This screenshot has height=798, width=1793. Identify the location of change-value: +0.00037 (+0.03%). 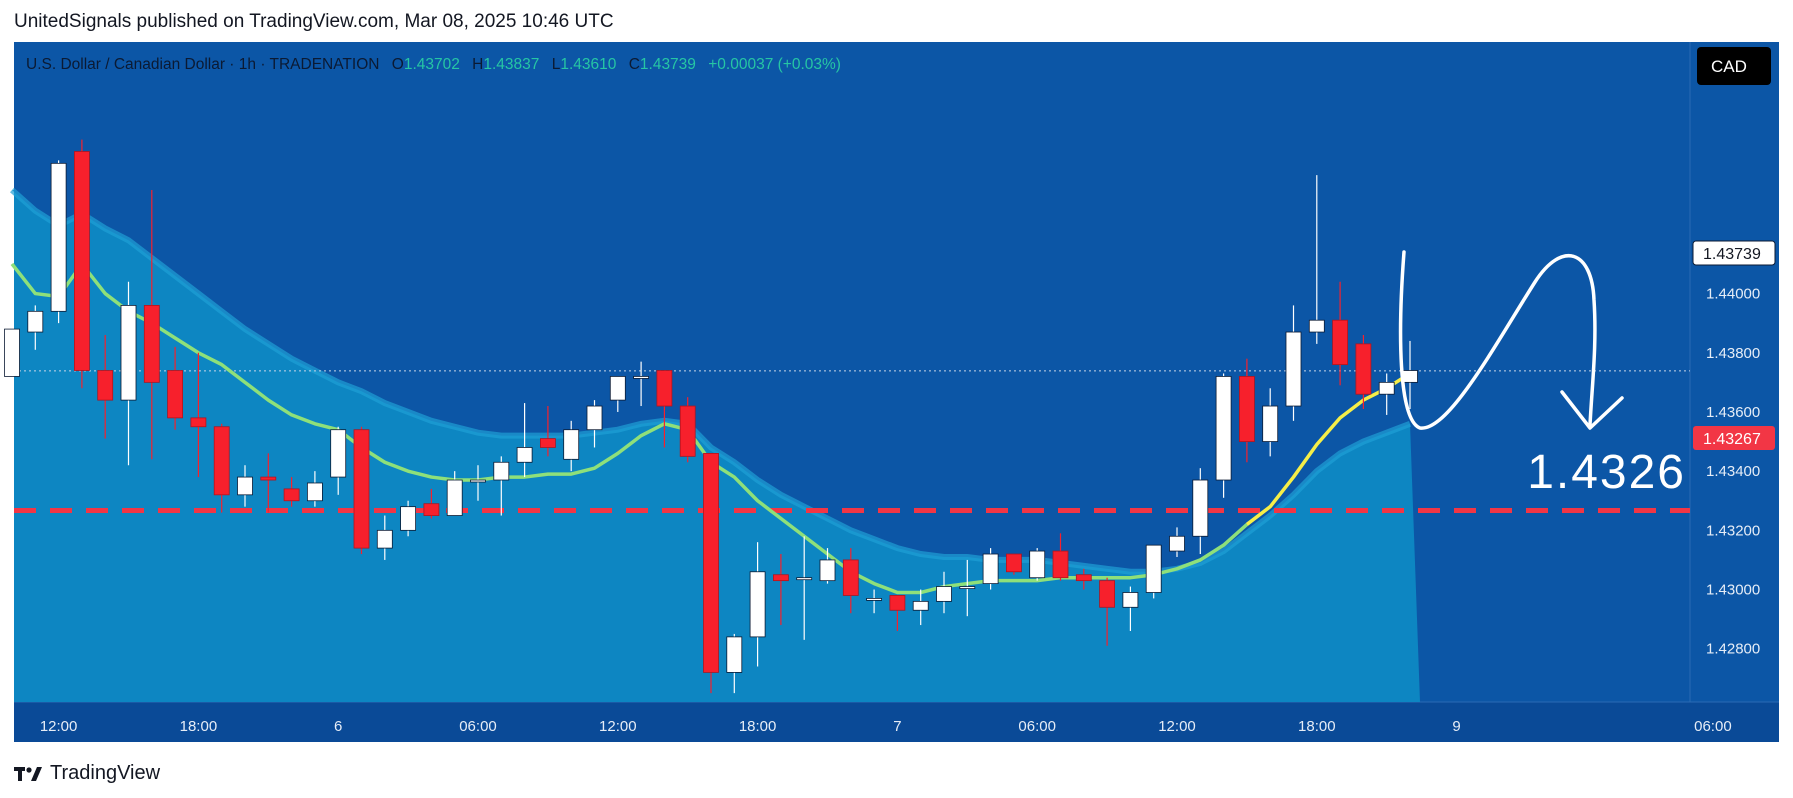
(774, 64).